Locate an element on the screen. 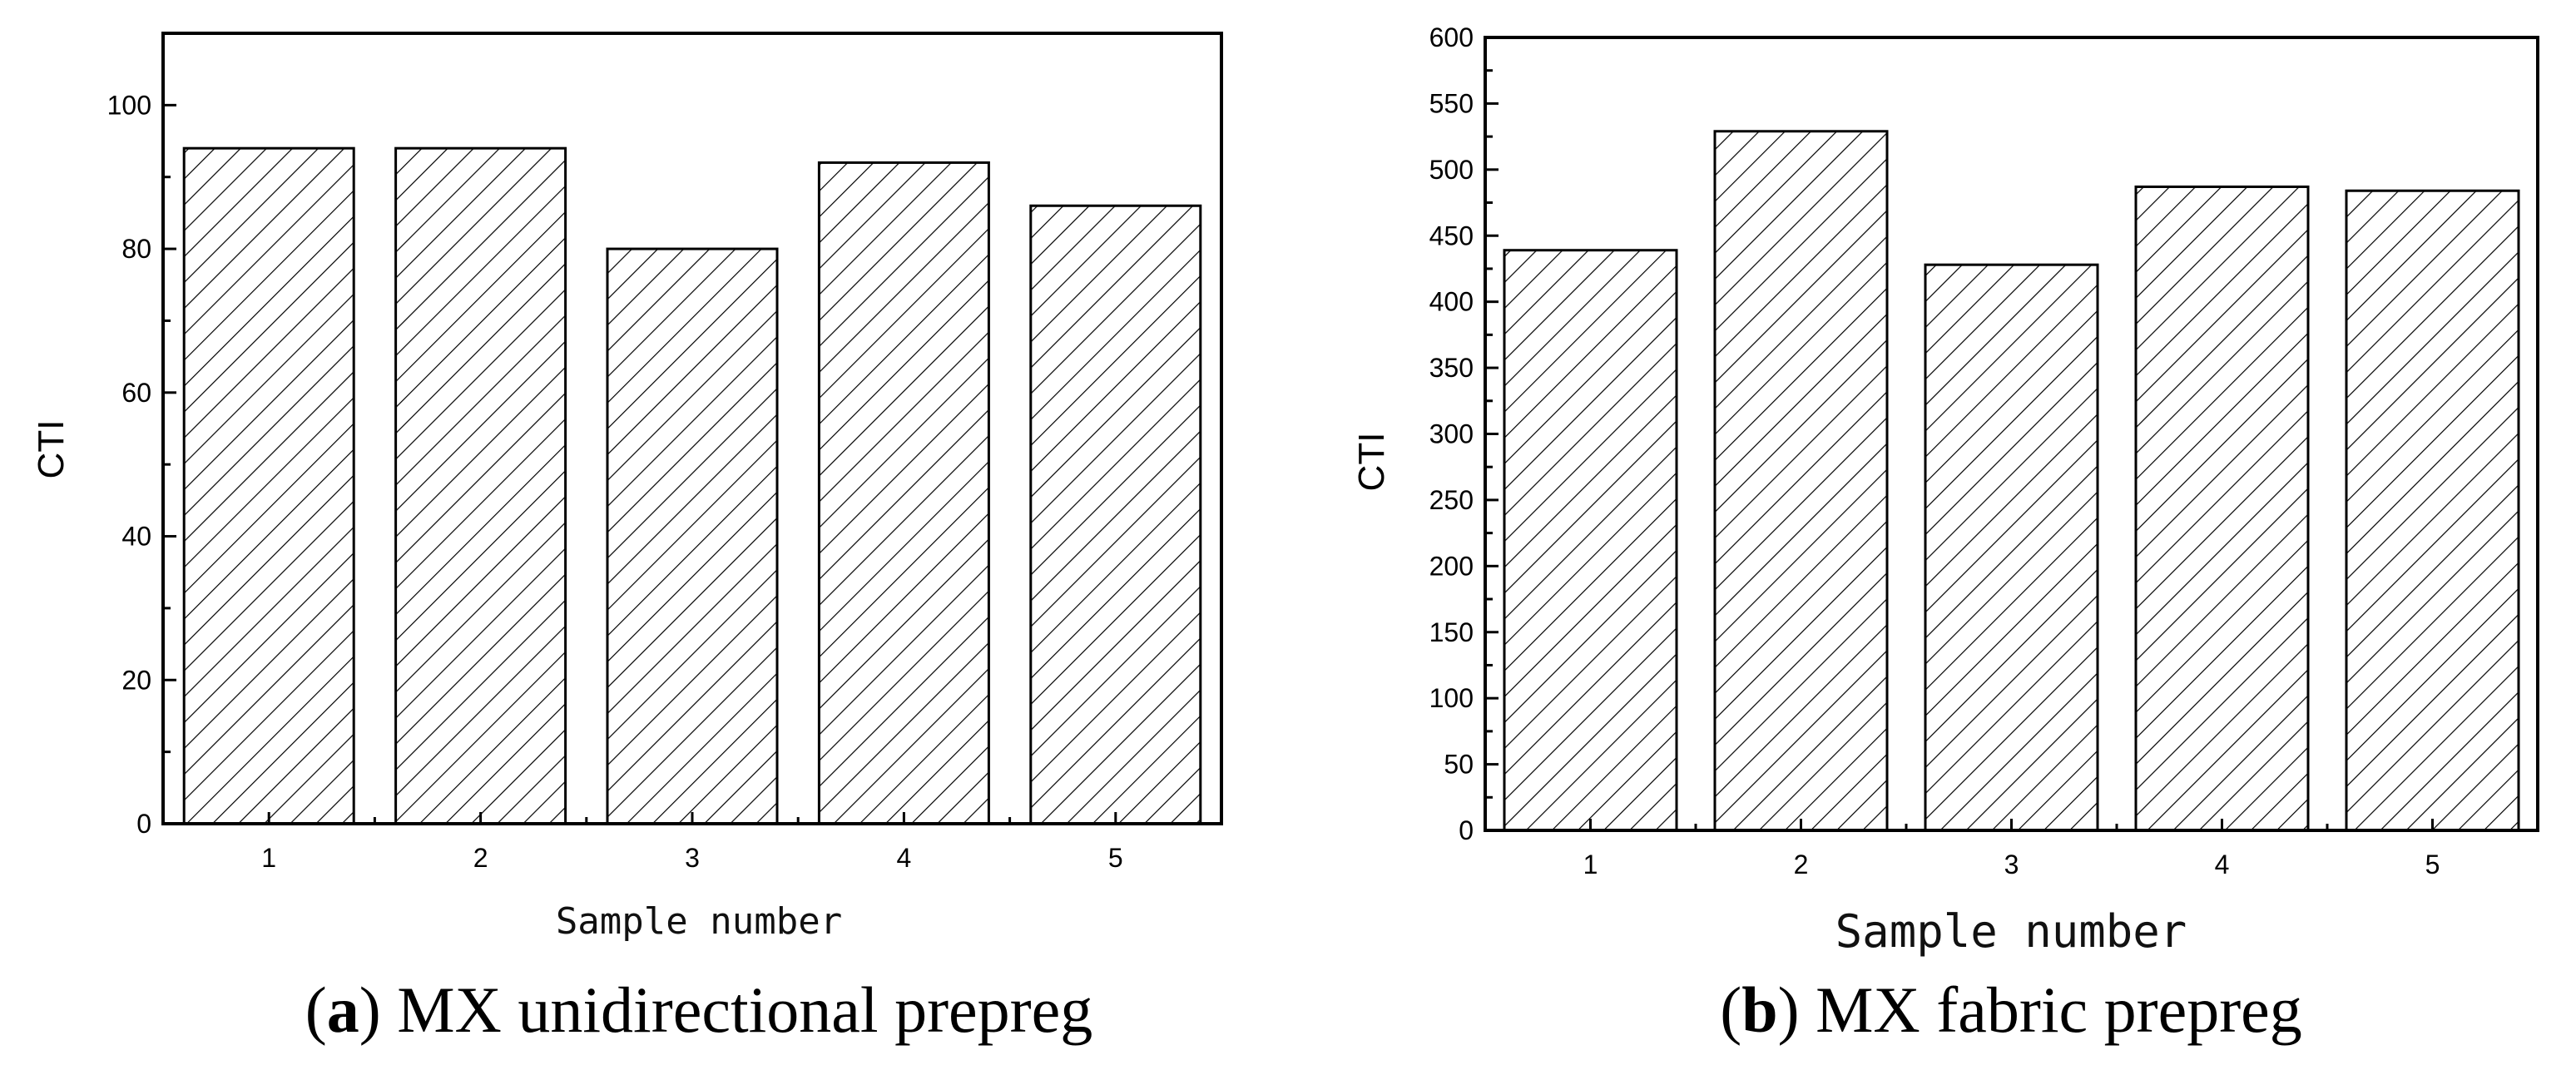  y-axis-b: 0 50 100 150 200 250 300 350 400 450 500 550 600 is located at coordinates (1464, 433).